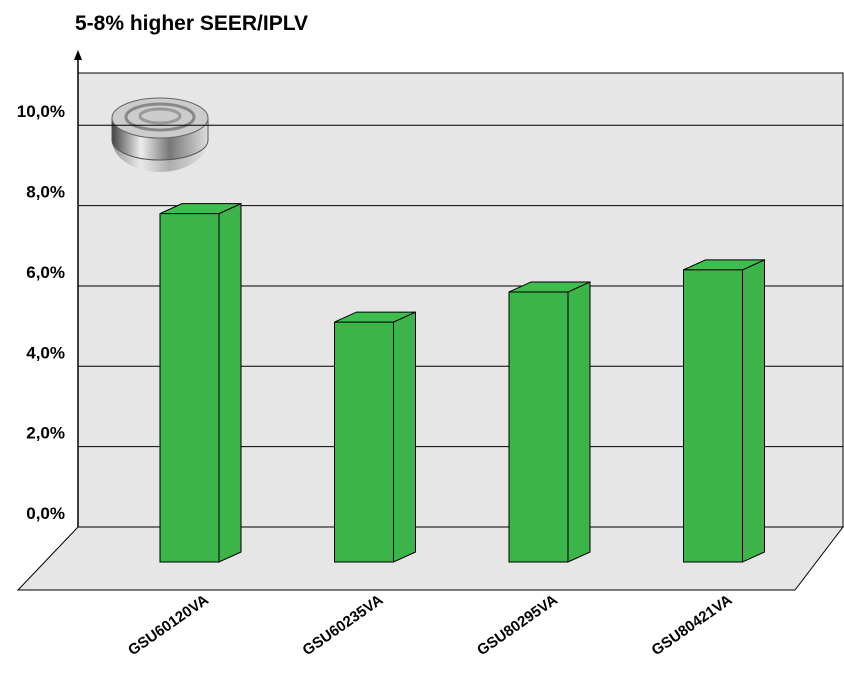  Describe the element at coordinates (45, 352) in the screenshot. I see `y-tick-label: 4,0%` at that location.